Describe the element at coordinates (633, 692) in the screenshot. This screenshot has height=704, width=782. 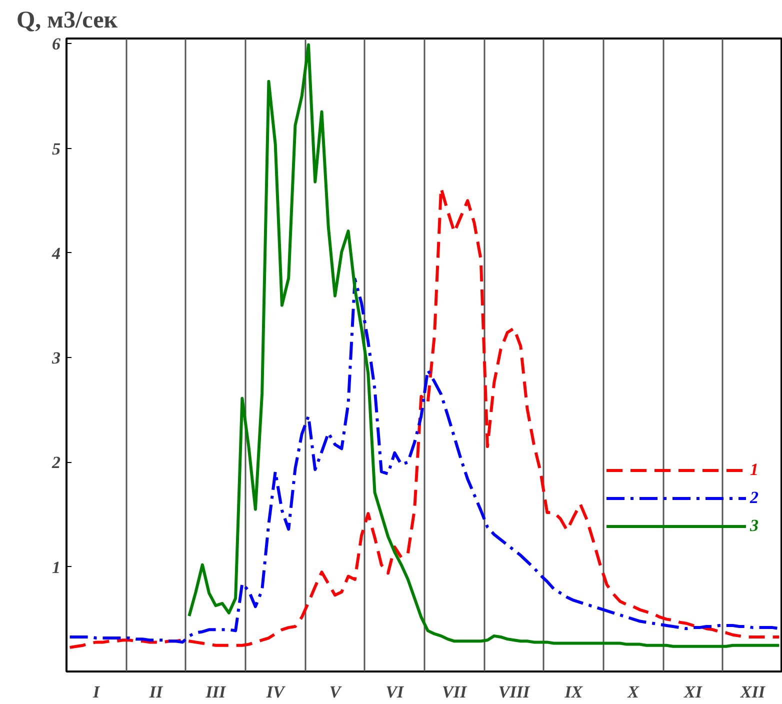
I see `x-tick-label: X` at that location.